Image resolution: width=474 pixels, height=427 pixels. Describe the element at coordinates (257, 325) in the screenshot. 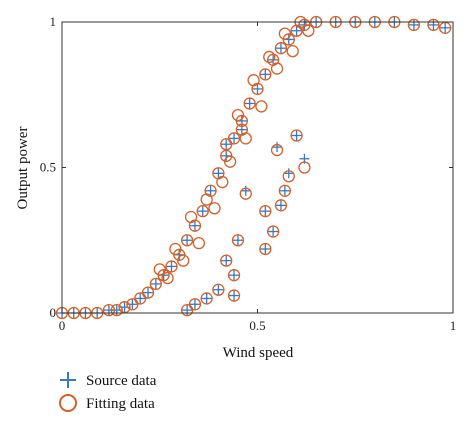

I see `x-tick-label: 0.5` at that location.